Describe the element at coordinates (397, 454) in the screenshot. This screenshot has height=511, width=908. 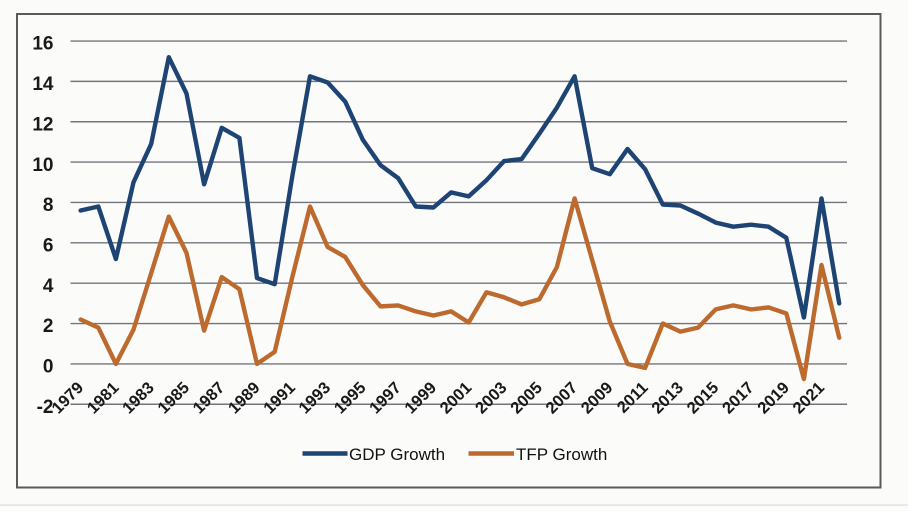
I see `svg-text: GDP Growth` at that location.